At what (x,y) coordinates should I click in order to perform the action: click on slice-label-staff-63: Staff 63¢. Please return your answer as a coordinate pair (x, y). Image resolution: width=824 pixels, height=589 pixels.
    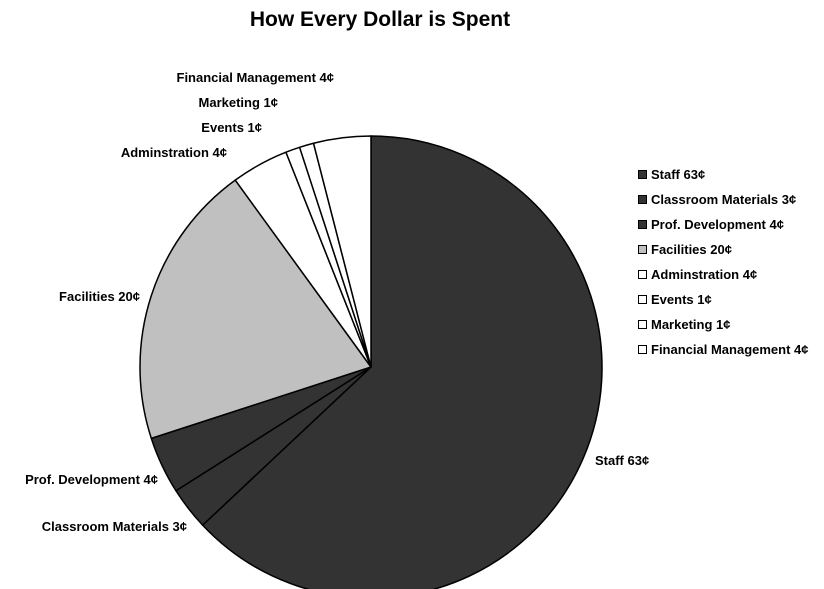
    Looking at the image, I should click on (622, 460).